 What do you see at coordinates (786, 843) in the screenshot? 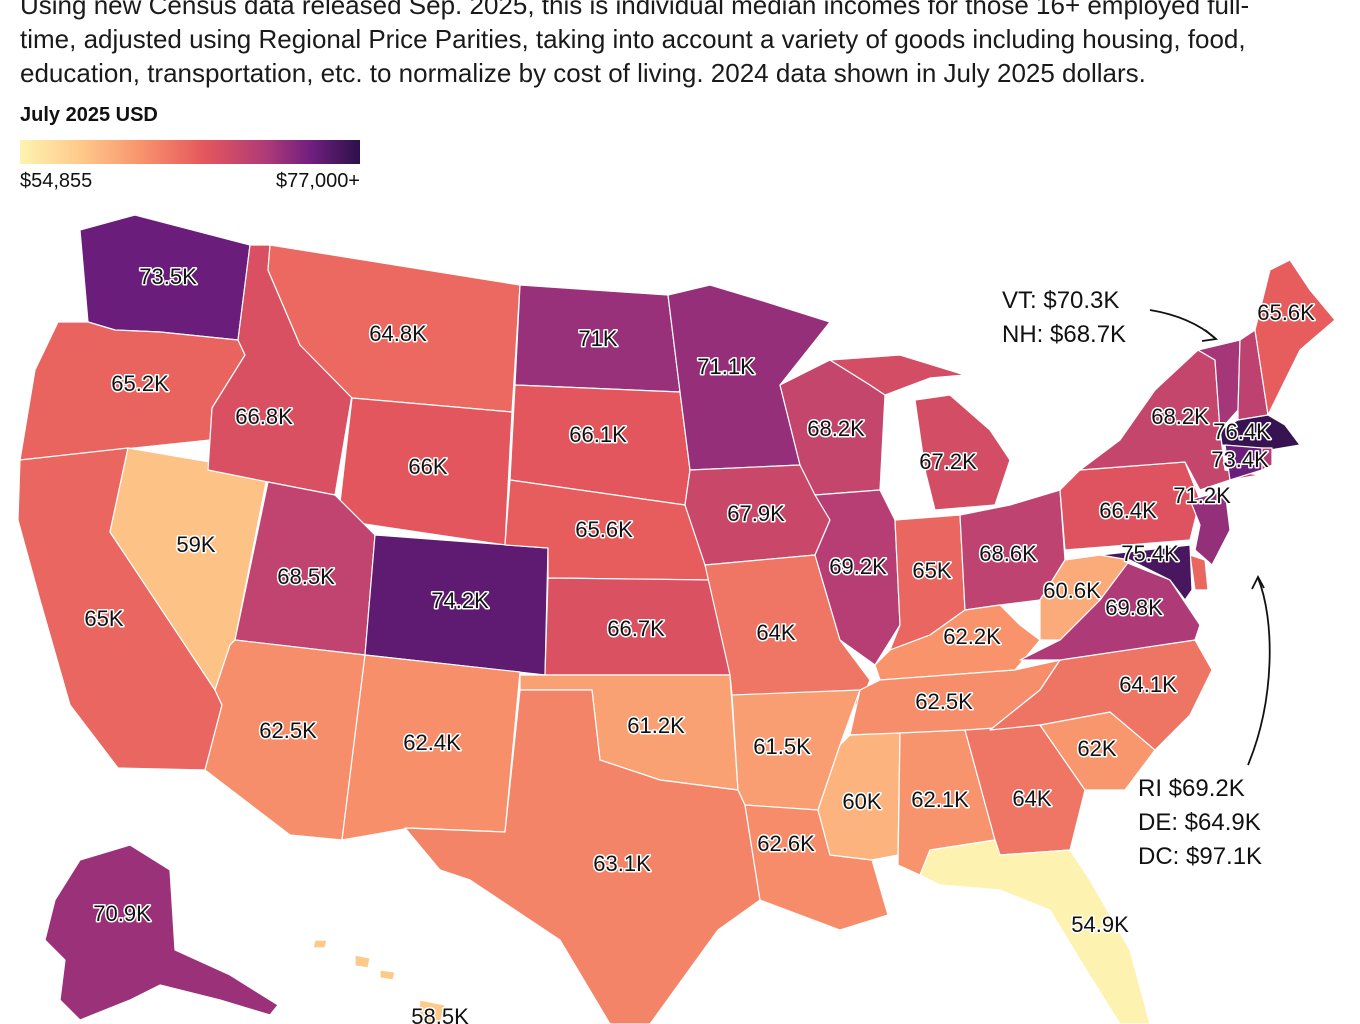
I see `value-label-la: 62.6K` at bounding box center [786, 843].